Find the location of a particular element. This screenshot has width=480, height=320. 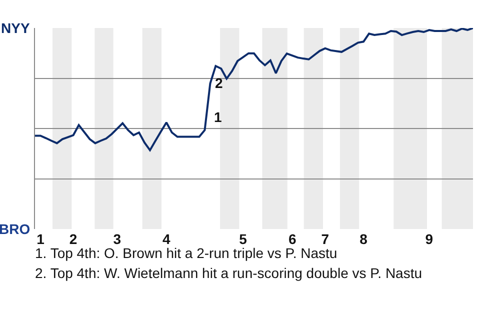

x-tick-label: 2 is located at coordinates (73, 239).